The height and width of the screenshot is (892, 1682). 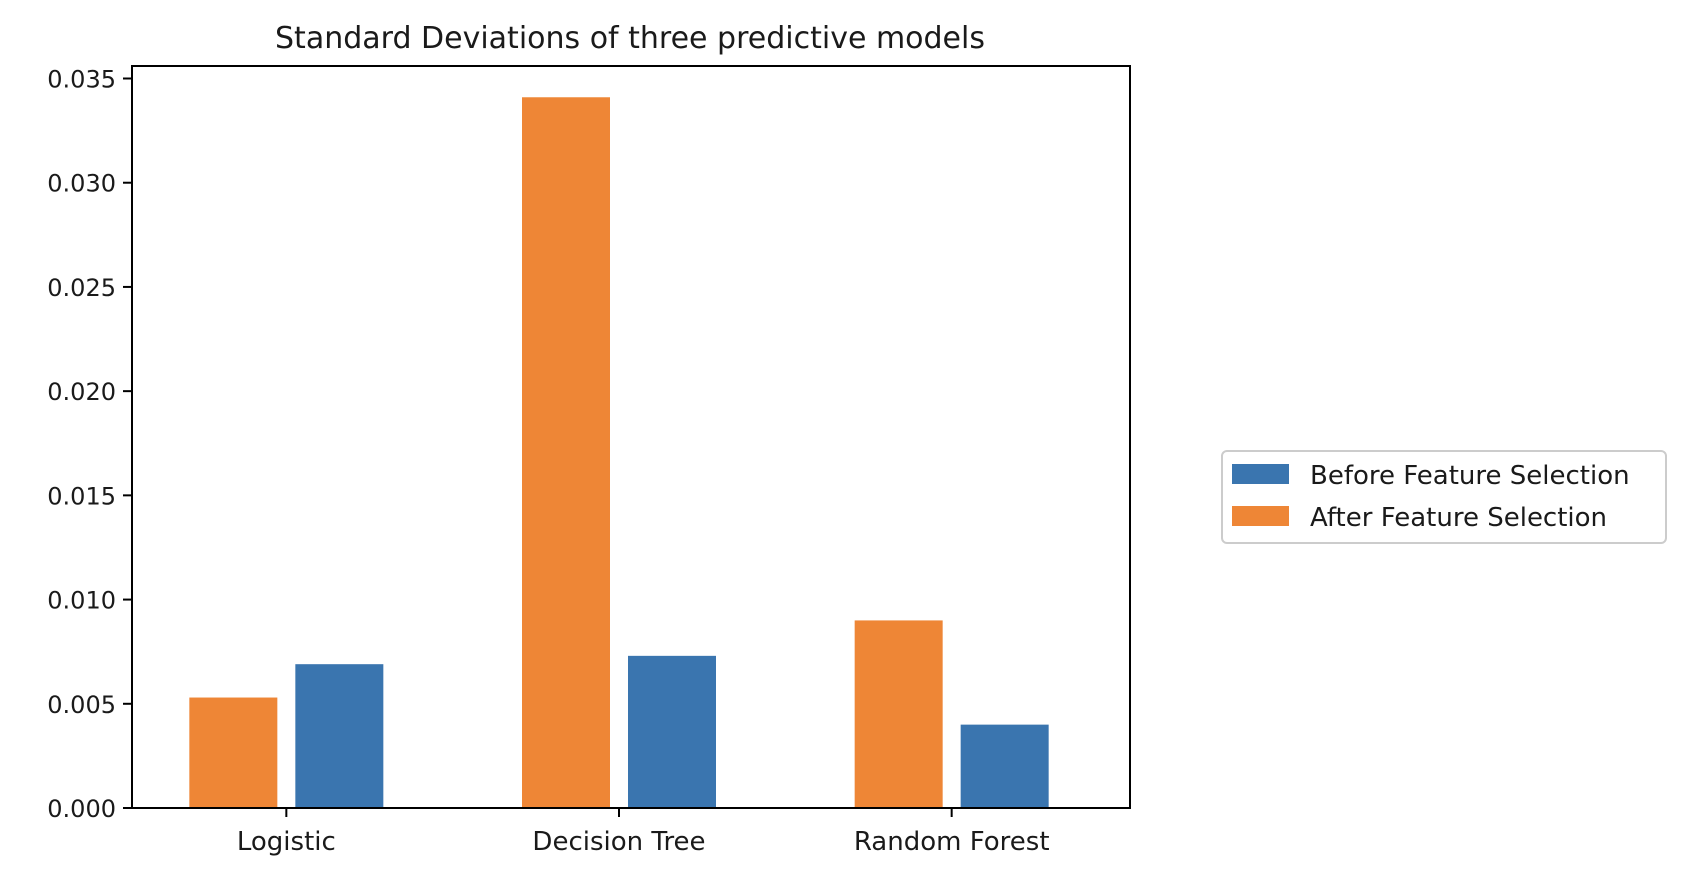 I want to click on x-tick-label: Logistic, so click(x=286, y=842).